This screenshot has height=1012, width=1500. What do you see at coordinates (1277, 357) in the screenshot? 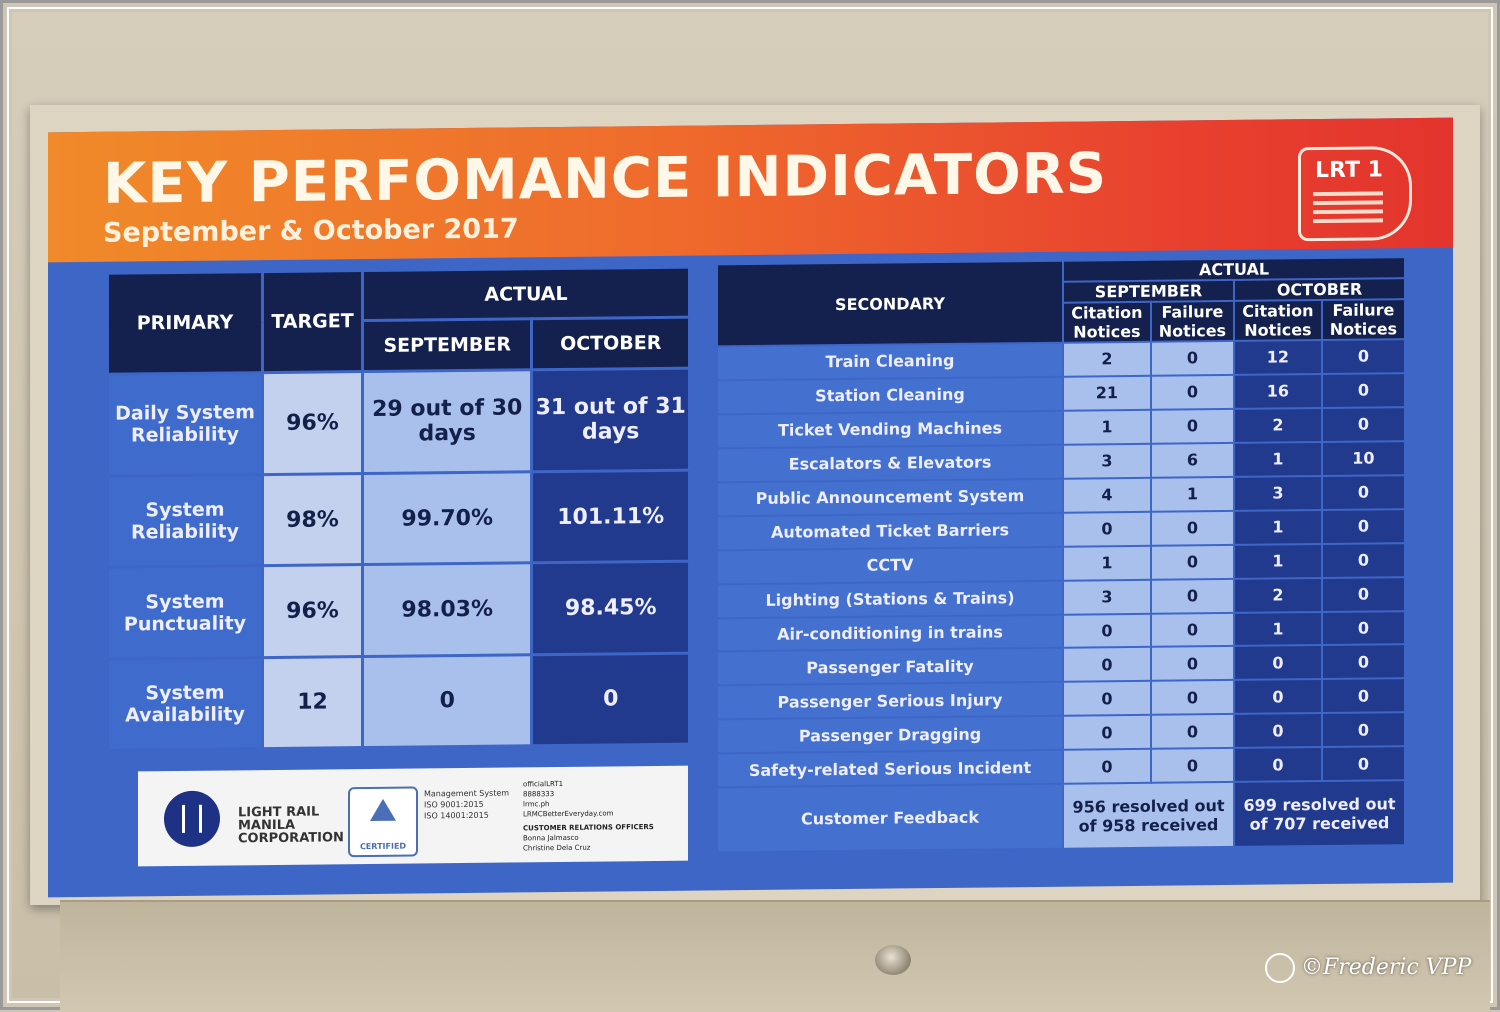
I see `oct-citation-value: 12` at bounding box center [1277, 357].